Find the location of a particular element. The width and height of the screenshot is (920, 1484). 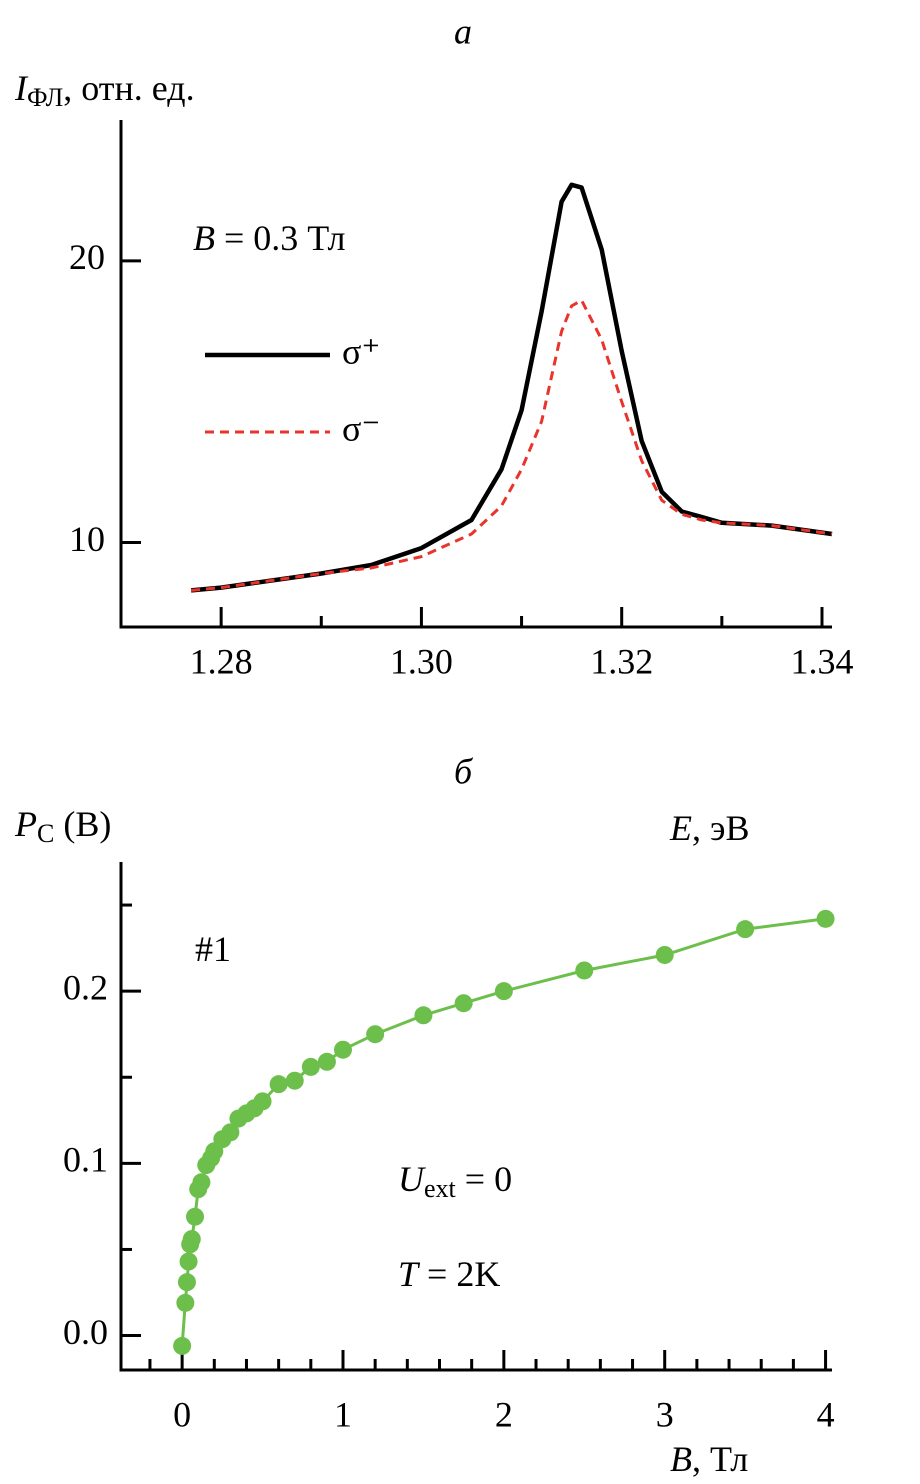

annotation-symbol: B is located at coordinates (204, 238).